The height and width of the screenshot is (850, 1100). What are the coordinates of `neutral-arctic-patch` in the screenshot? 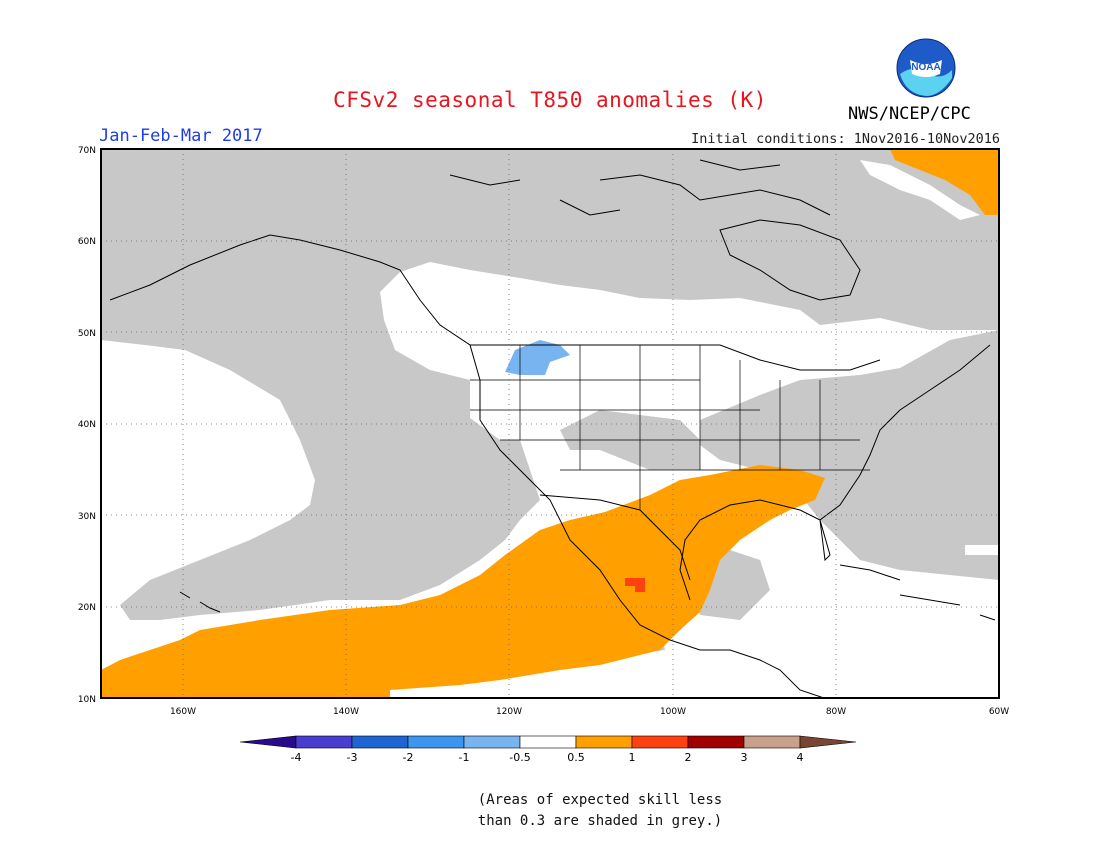 It's located at (920, 190).